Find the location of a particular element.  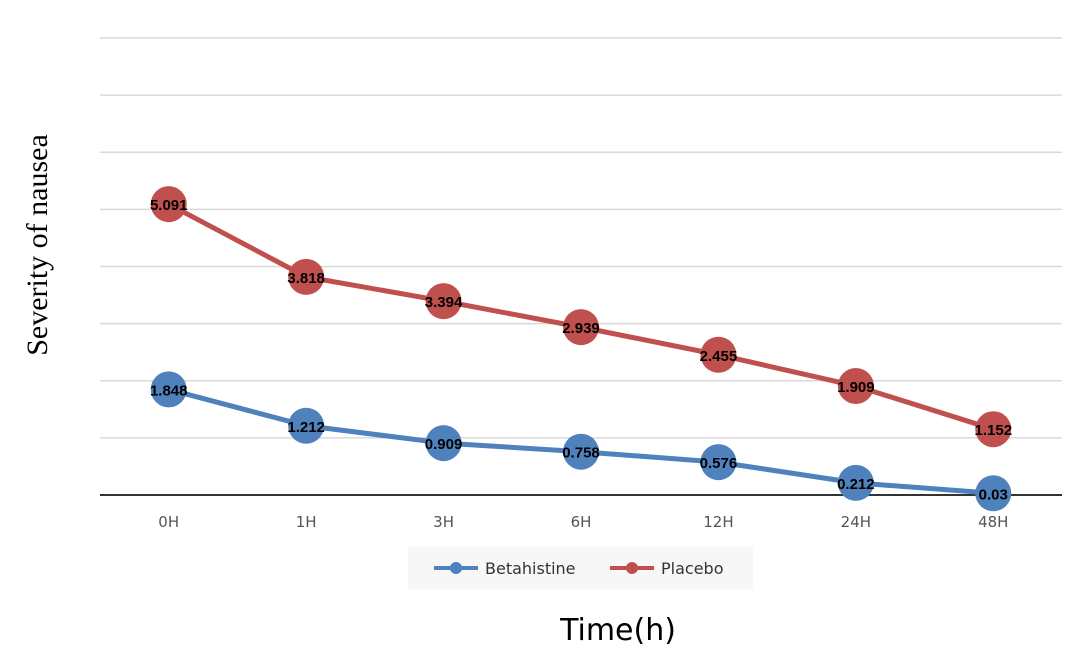

data-label-betahistine: 0.909 is located at coordinates (444, 444).